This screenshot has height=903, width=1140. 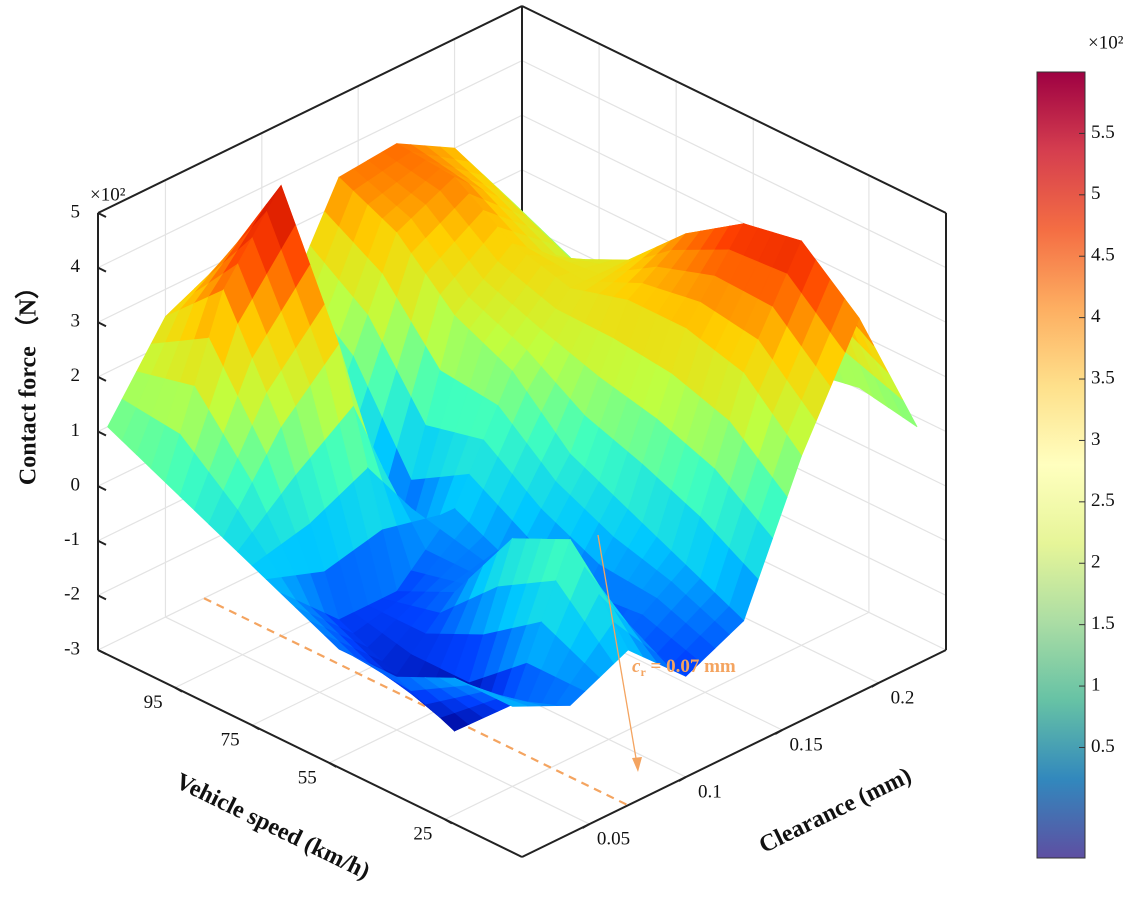 What do you see at coordinates (28, 380) in the screenshot?
I see `z-axis-label: Contact force （N）` at bounding box center [28, 380].